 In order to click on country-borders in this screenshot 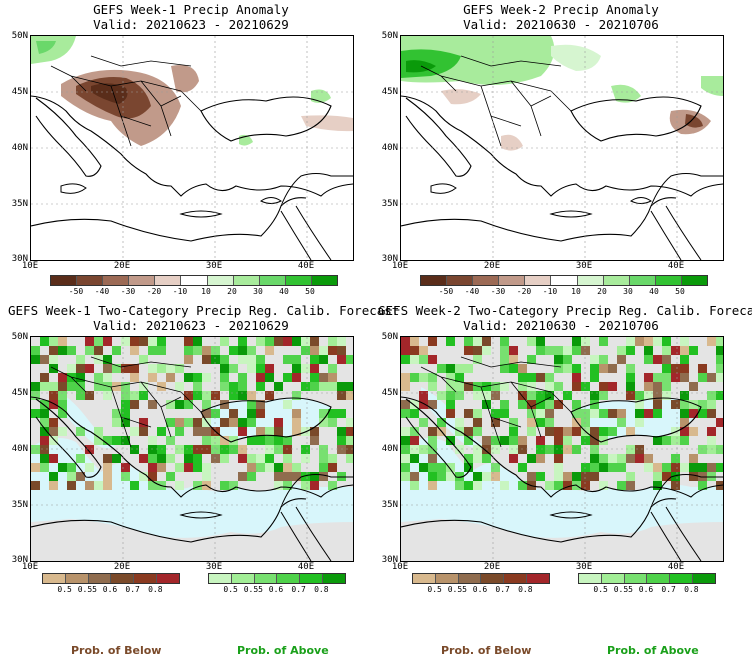, I will do `click(126, 101)`.